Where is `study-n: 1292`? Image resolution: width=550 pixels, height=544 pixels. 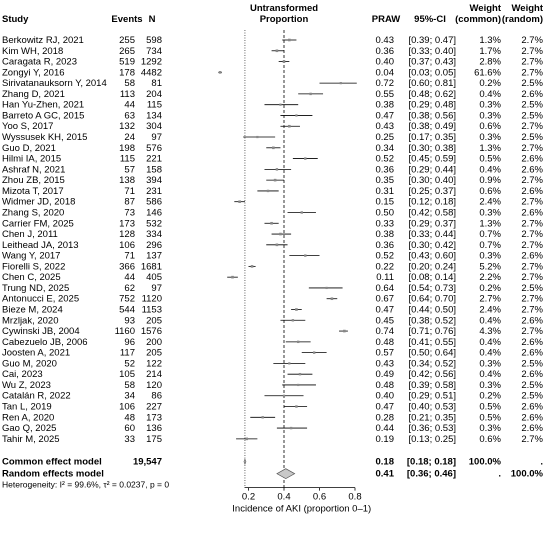 study-n: 1292 is located at coordinates (151, 62).